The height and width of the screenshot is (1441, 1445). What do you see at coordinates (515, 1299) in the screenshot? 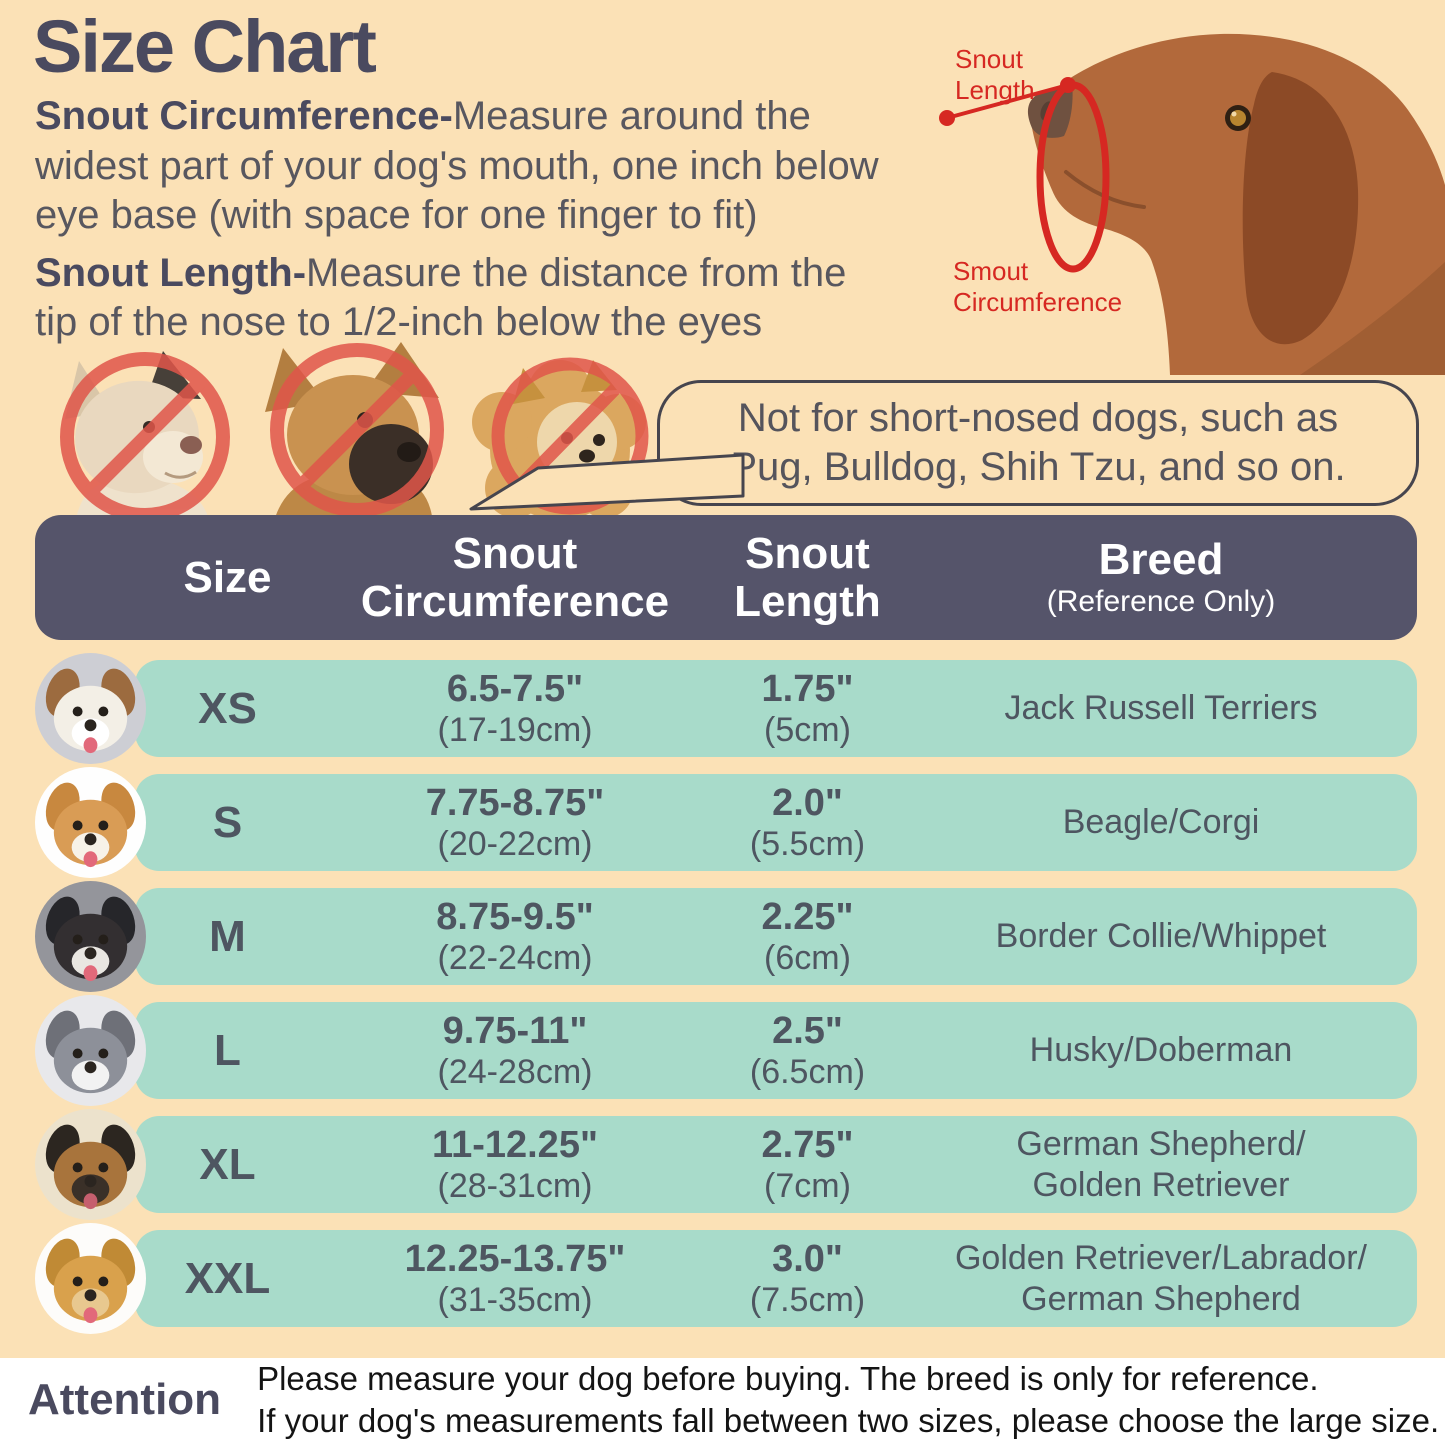
I see `circumference-cm: (31-35cm)` at bounding box center [515, 1299].